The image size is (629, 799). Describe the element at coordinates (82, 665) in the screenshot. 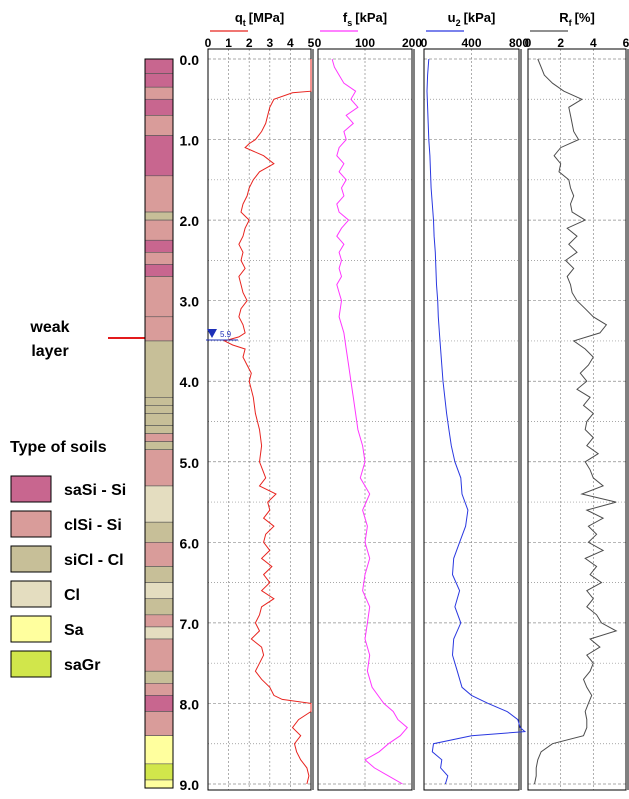

I see `legend-label: saGr` at that location.